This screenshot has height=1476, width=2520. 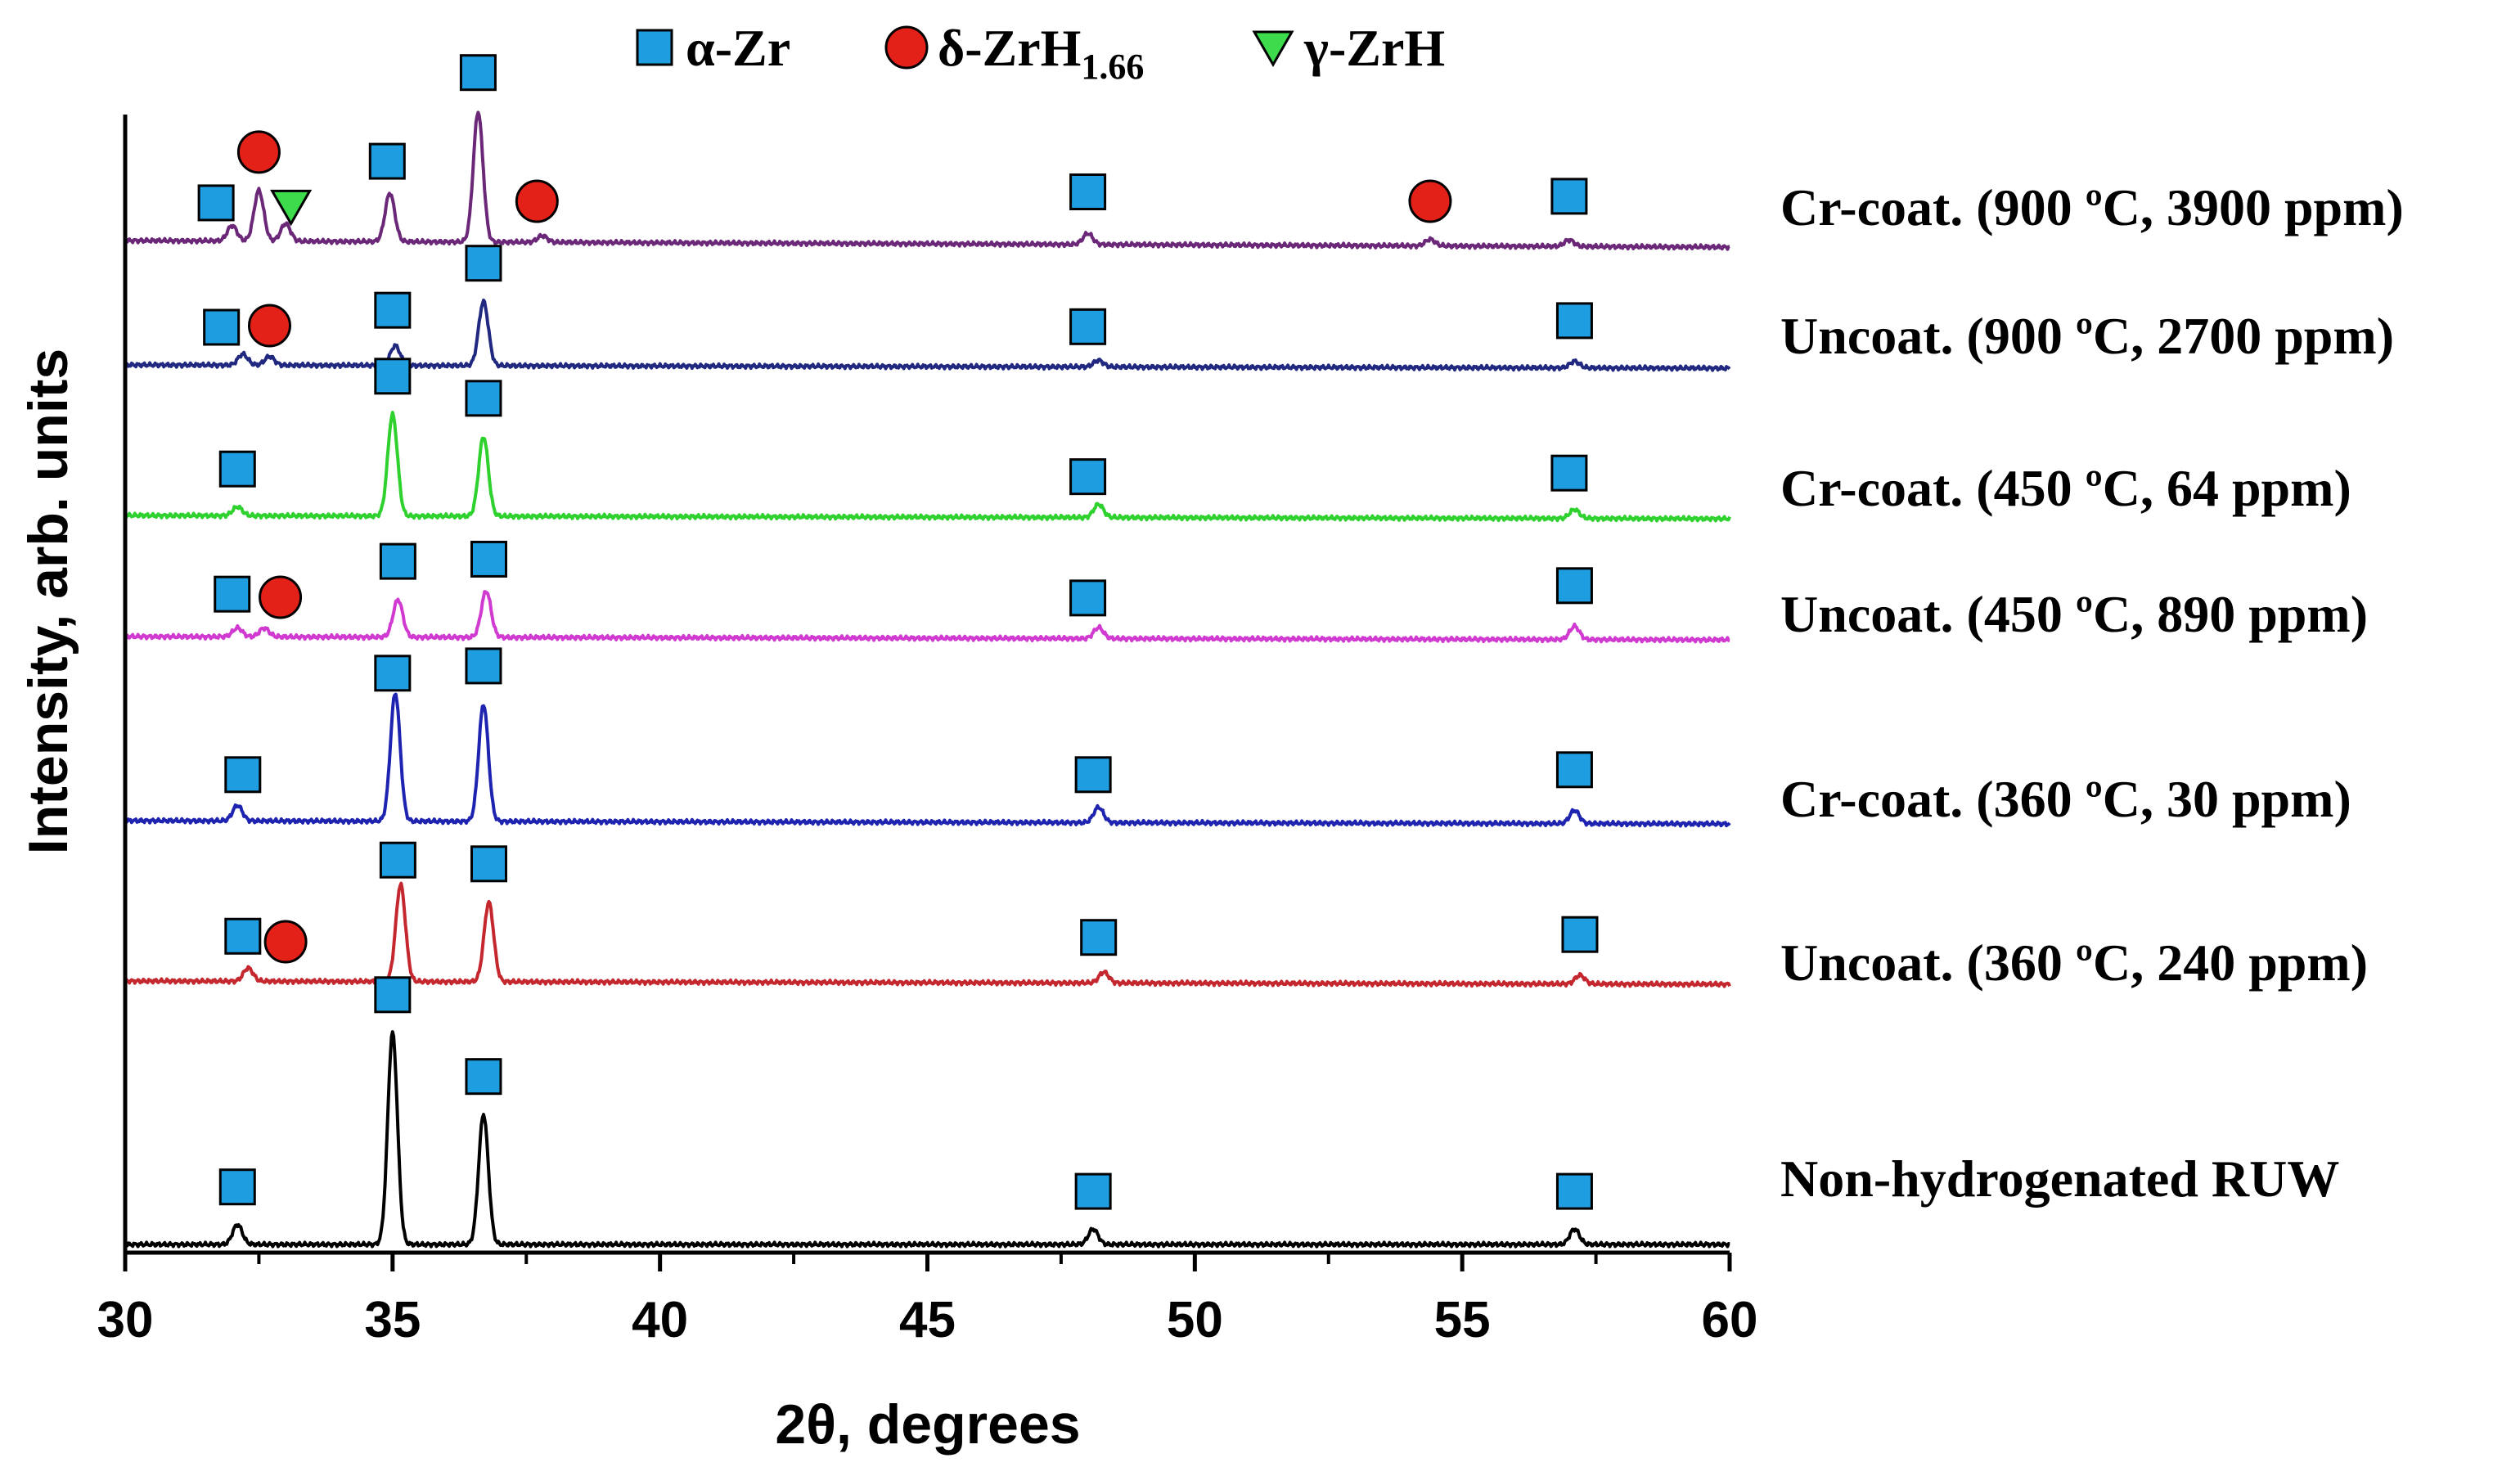 I want to click on legend-label-alpha: α-Zr, so click(x=738, y=48).